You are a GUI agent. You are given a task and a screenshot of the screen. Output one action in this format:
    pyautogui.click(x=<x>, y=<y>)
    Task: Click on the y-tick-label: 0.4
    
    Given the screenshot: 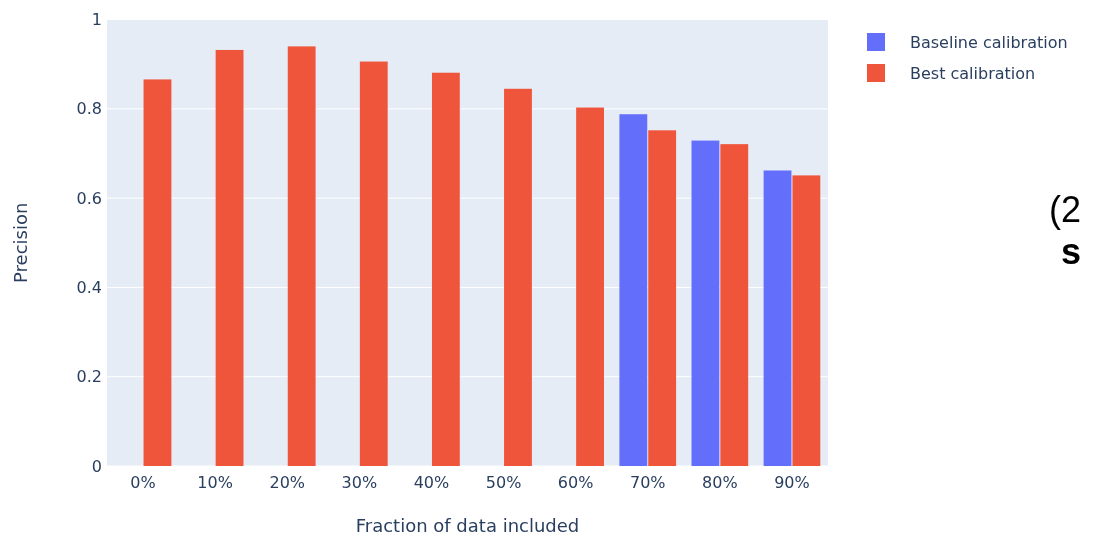 What is the action you would take?
    pyautogui.click(x=89, y=288)
    